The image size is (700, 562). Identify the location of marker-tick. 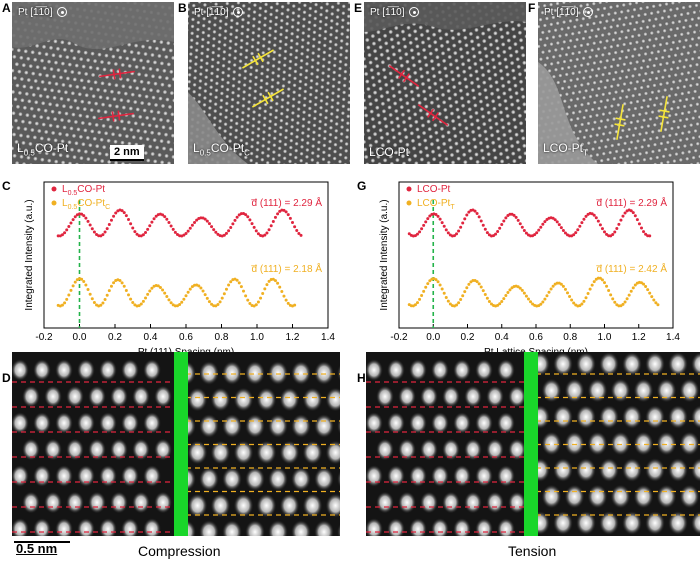
(120, 73).